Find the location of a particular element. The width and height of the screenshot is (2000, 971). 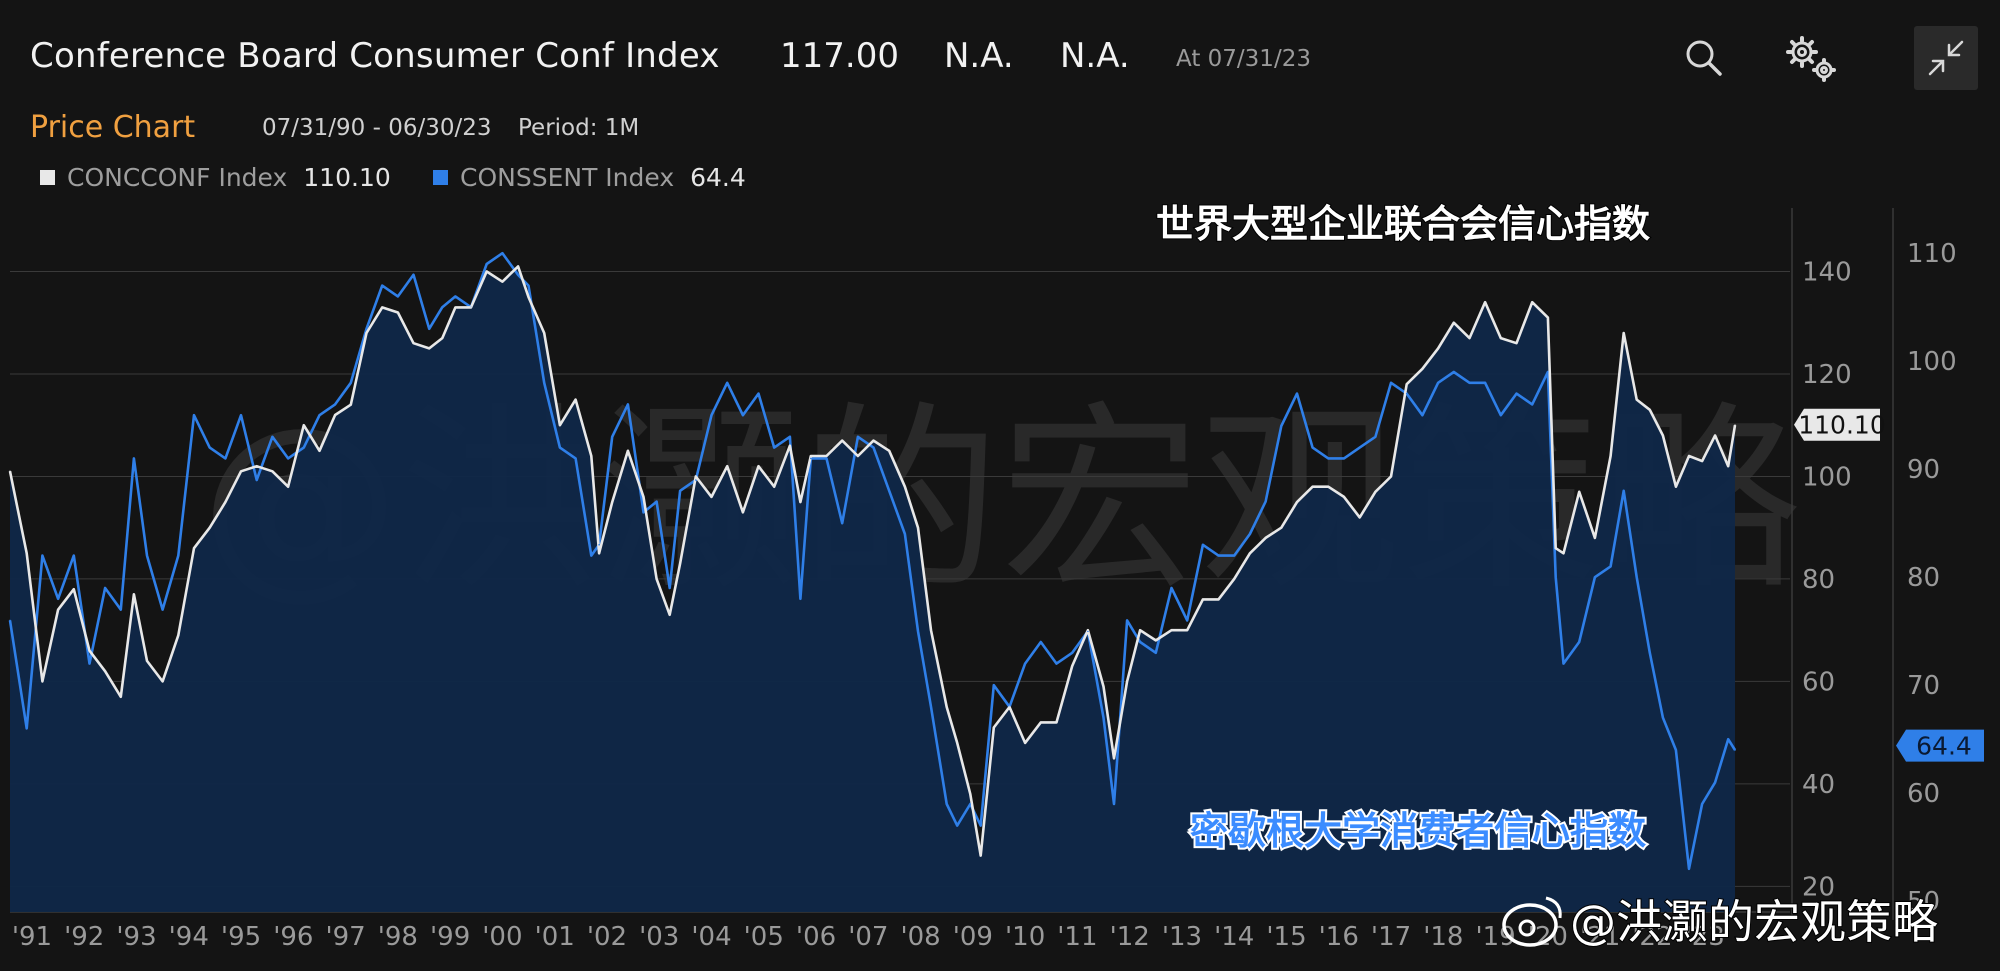

annotation-concconf: 世界大型企业联合会信心指数 is located at coordinates (1403, 224).